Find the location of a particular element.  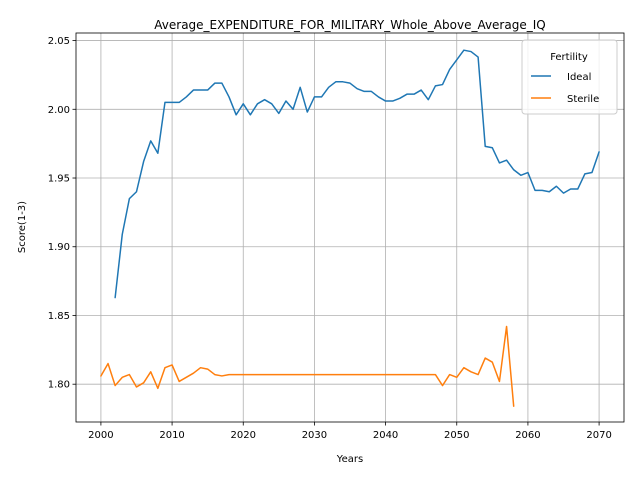

x-tick-label: 2010 is located at coordinates (171, 435).